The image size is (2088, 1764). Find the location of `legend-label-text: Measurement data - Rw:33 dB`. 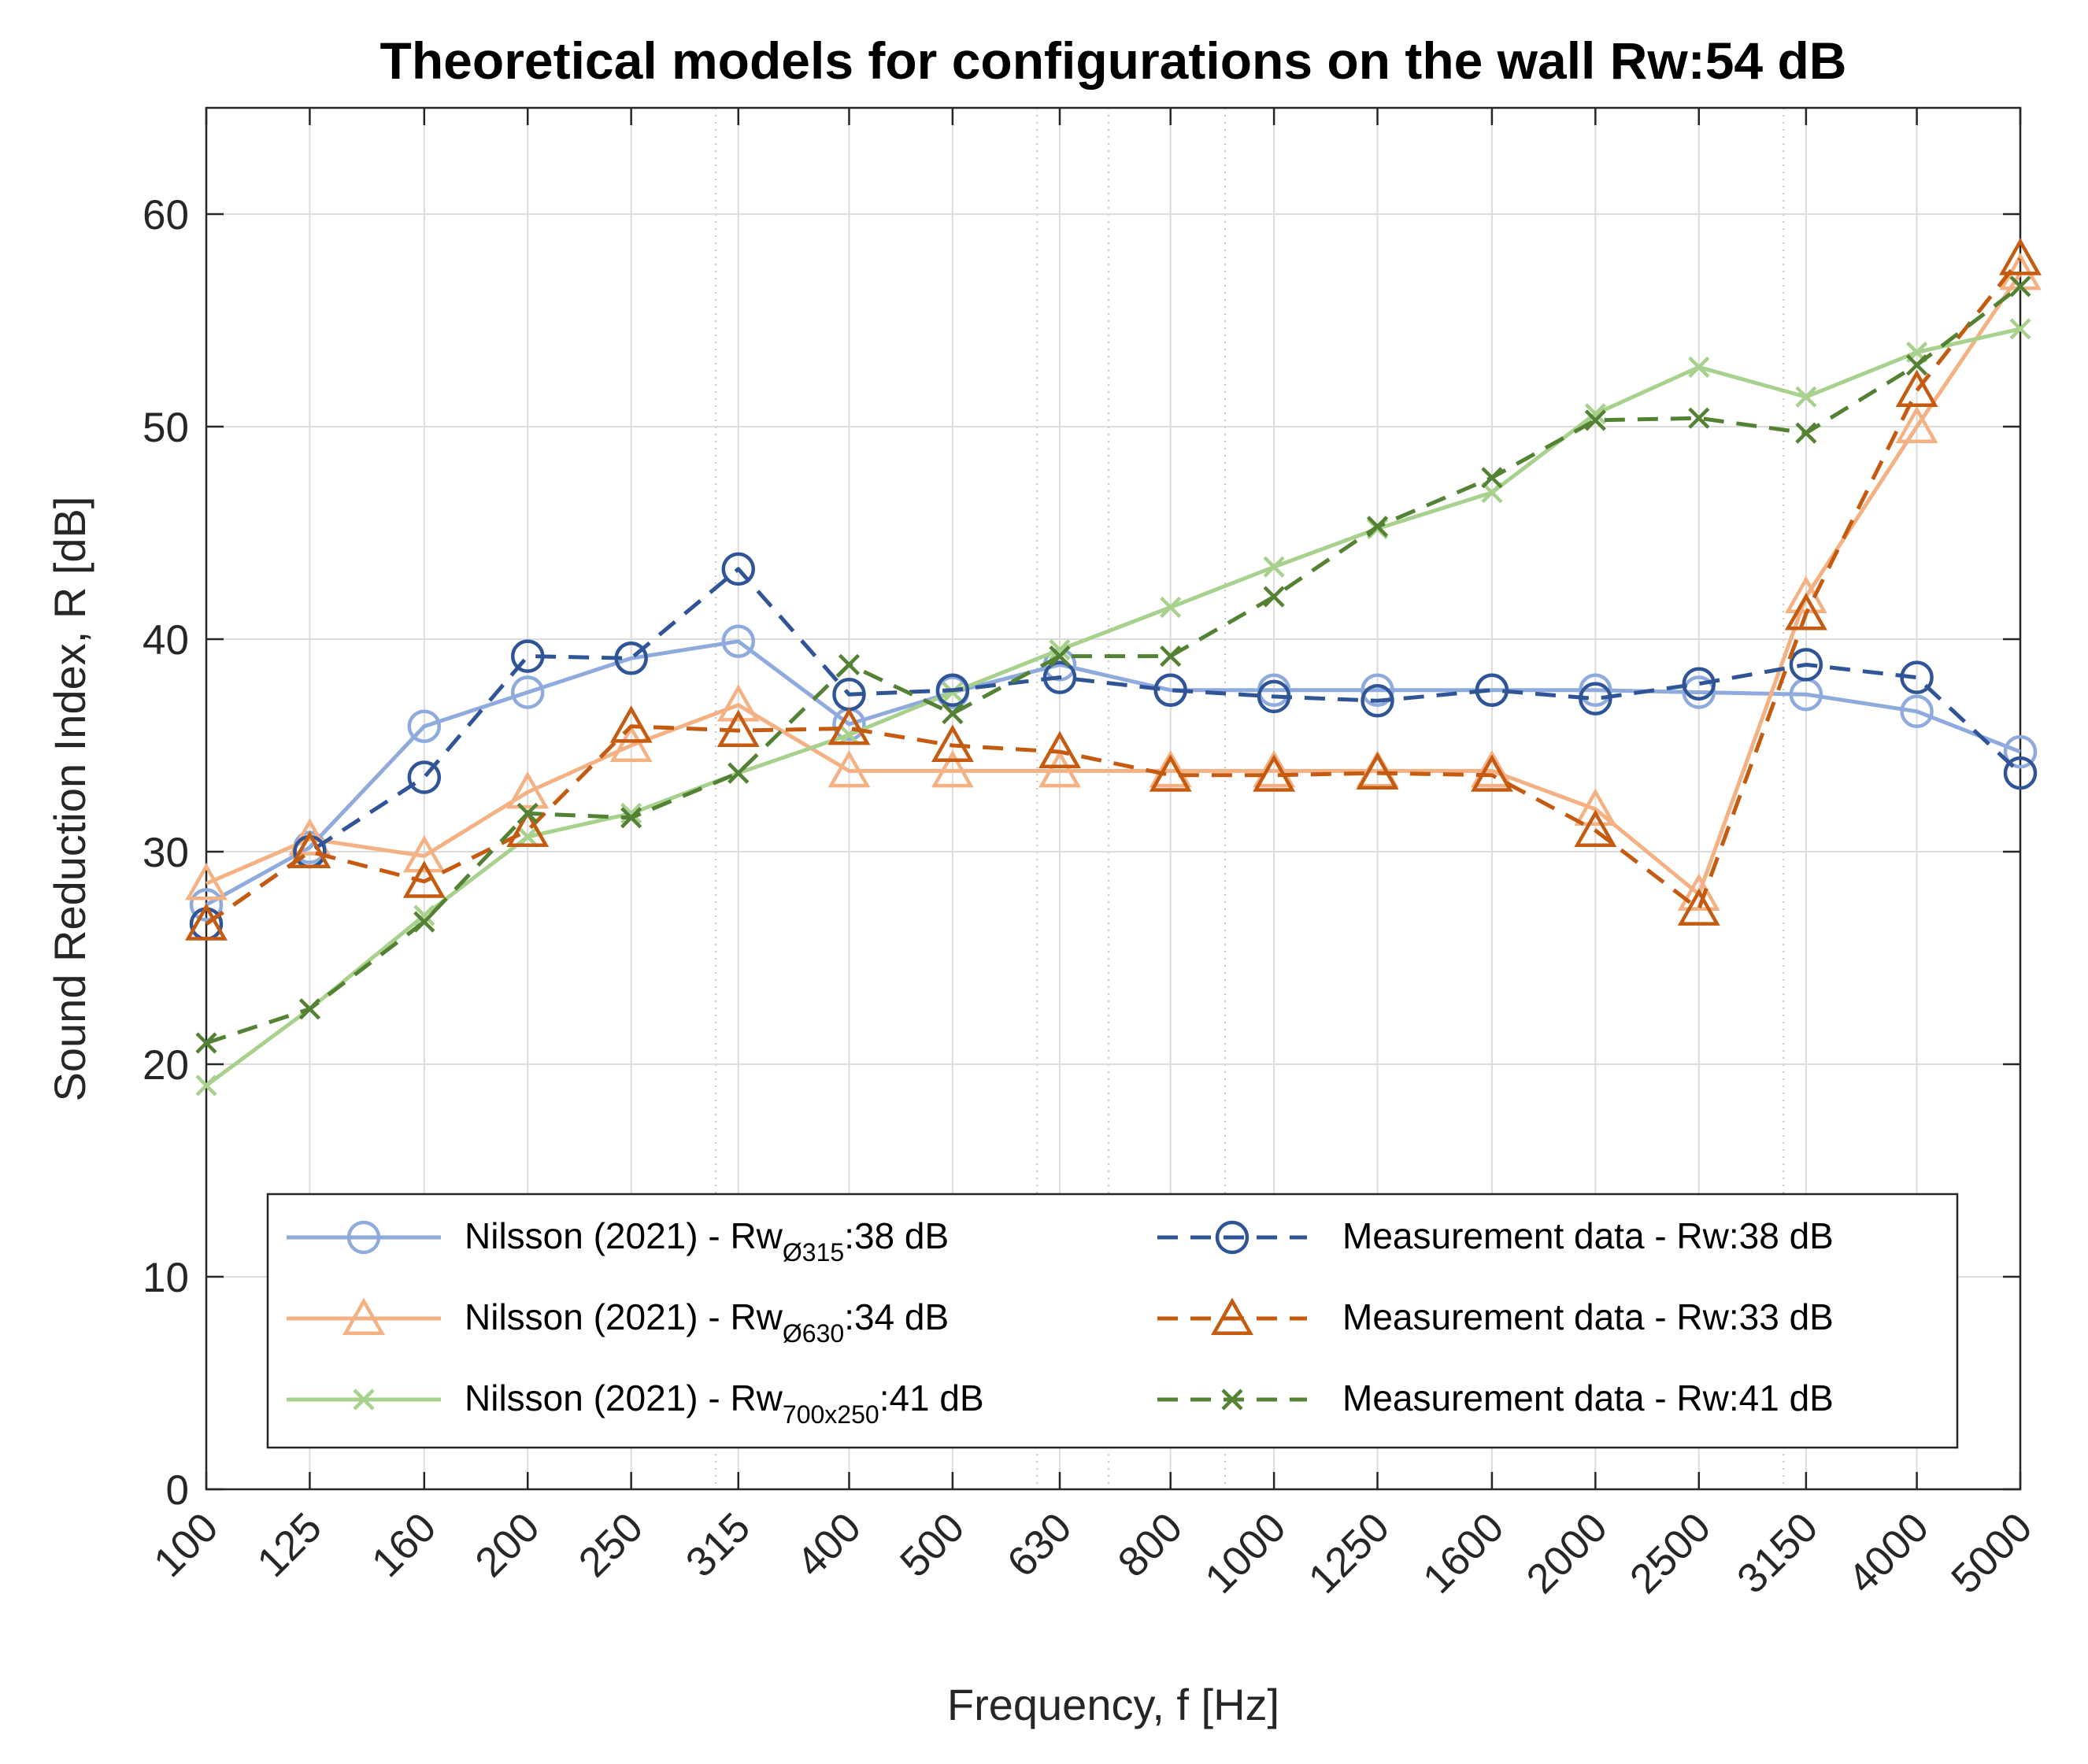

legend-label-text: Measurement data - Rw:33 dB is located at coordinates (1588, 1316).